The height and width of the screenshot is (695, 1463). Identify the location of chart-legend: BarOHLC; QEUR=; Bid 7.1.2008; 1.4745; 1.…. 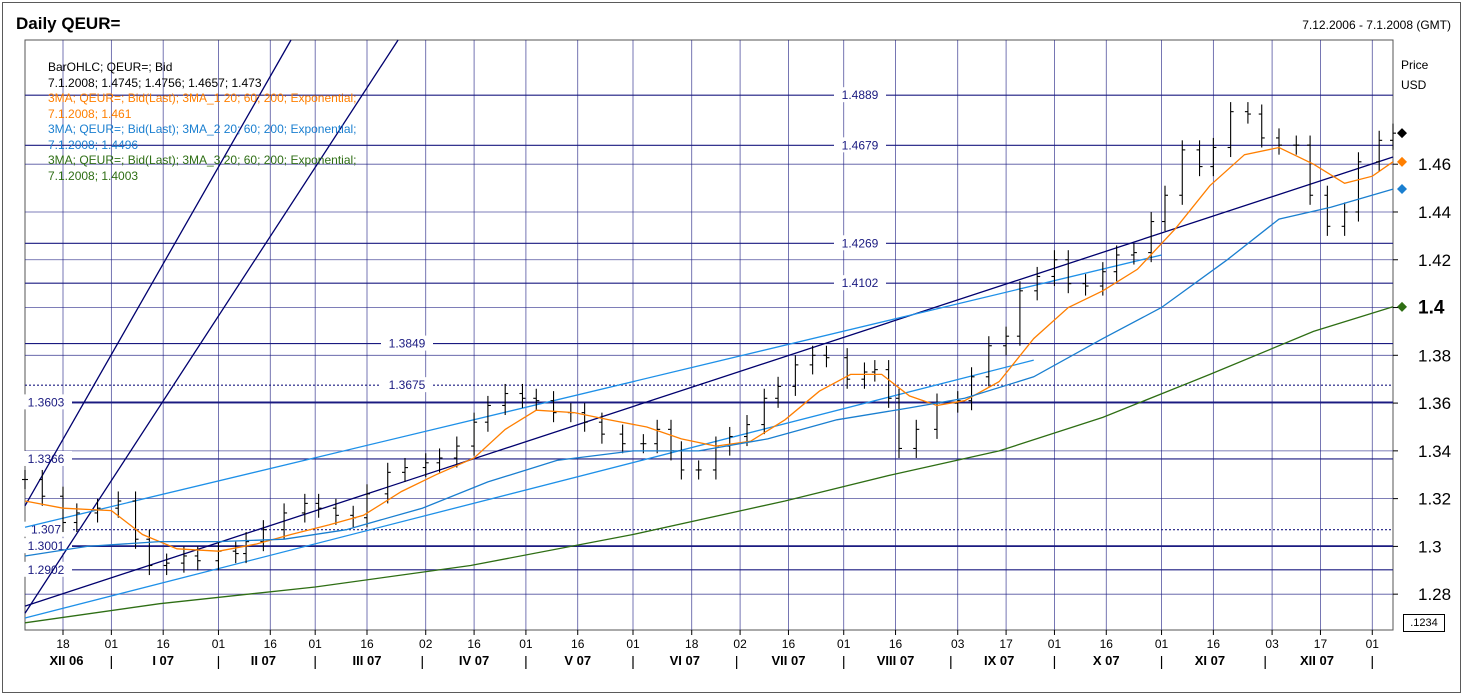
(202, 122).